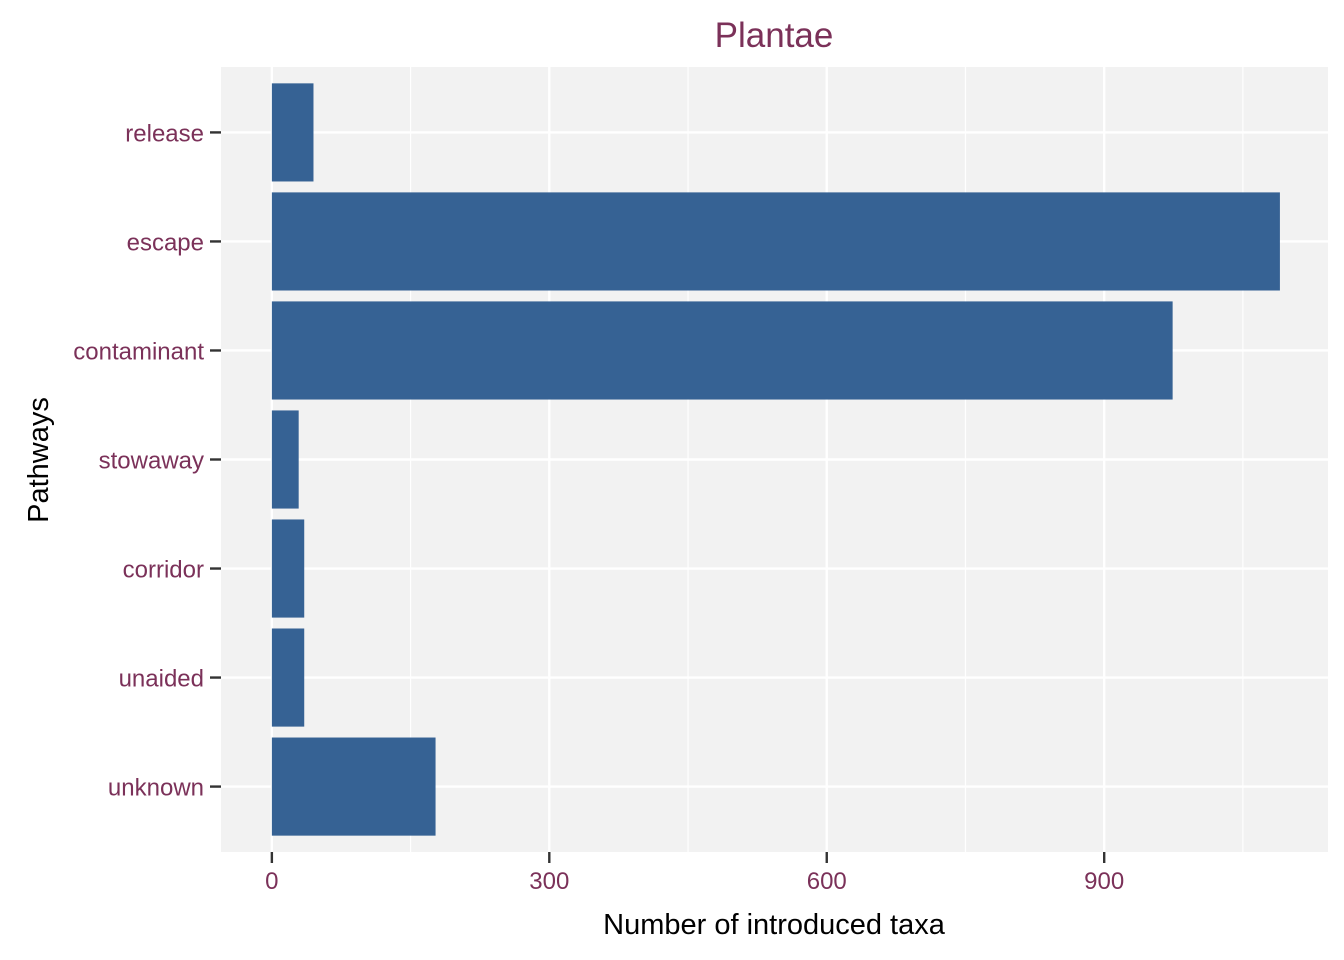 The height and width of the screenshot is (960, 1344). What do you see at coordinates (271, 881) in the screenshot?
I see `x-tick-label: 0` at bounding box center [271, 881].